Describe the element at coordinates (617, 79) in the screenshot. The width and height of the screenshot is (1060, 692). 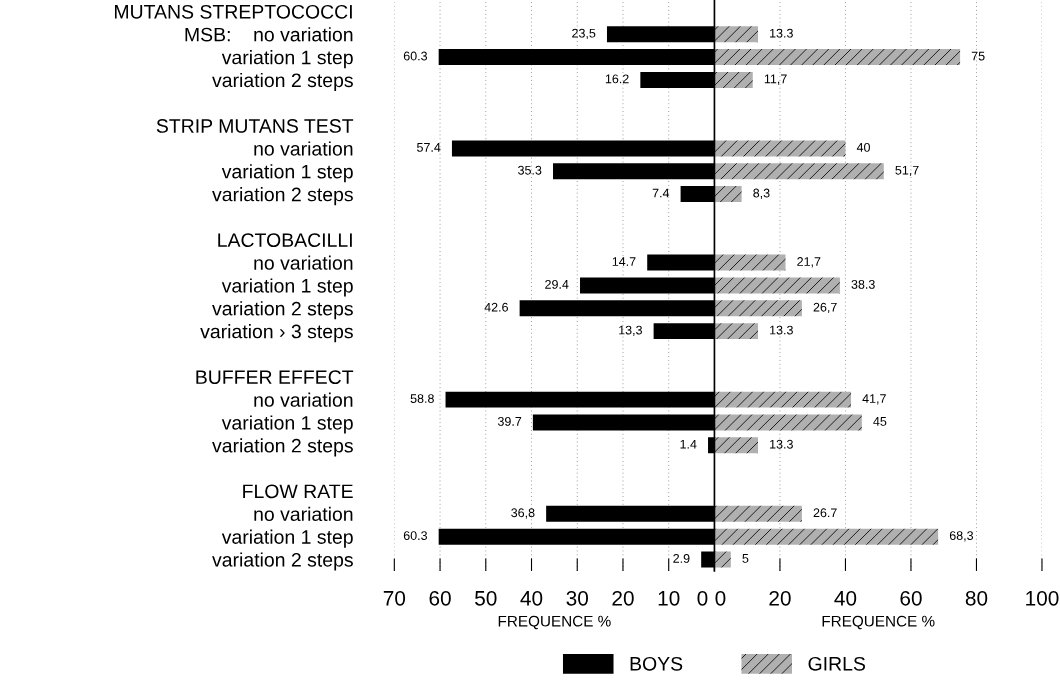
I see `data-label: 16.2` at that location.